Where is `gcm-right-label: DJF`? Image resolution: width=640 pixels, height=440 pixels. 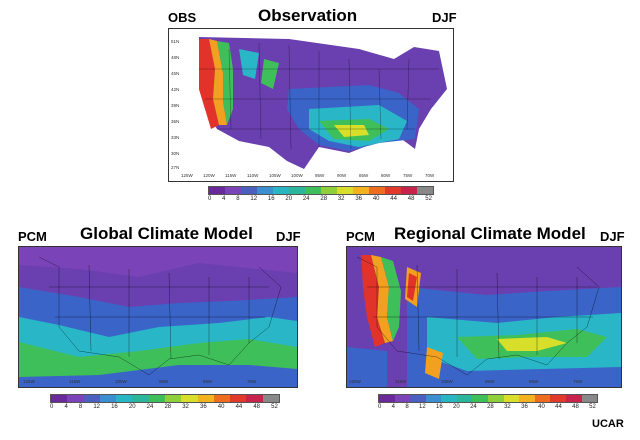 gcm-right-label: DJF is located at coordinates (288, 236).